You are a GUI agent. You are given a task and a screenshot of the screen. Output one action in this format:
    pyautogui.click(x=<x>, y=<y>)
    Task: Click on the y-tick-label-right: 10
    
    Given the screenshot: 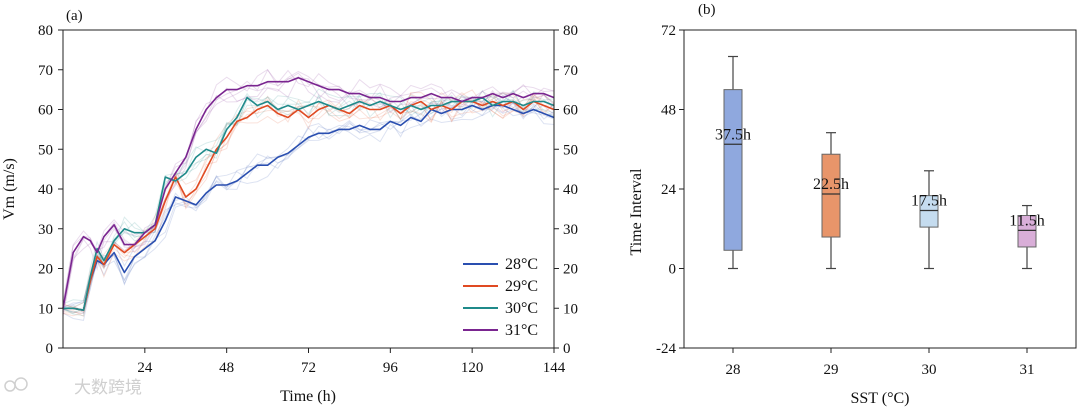 What is the action you would take?
    pyautogui.click(x=570, y=309)
    